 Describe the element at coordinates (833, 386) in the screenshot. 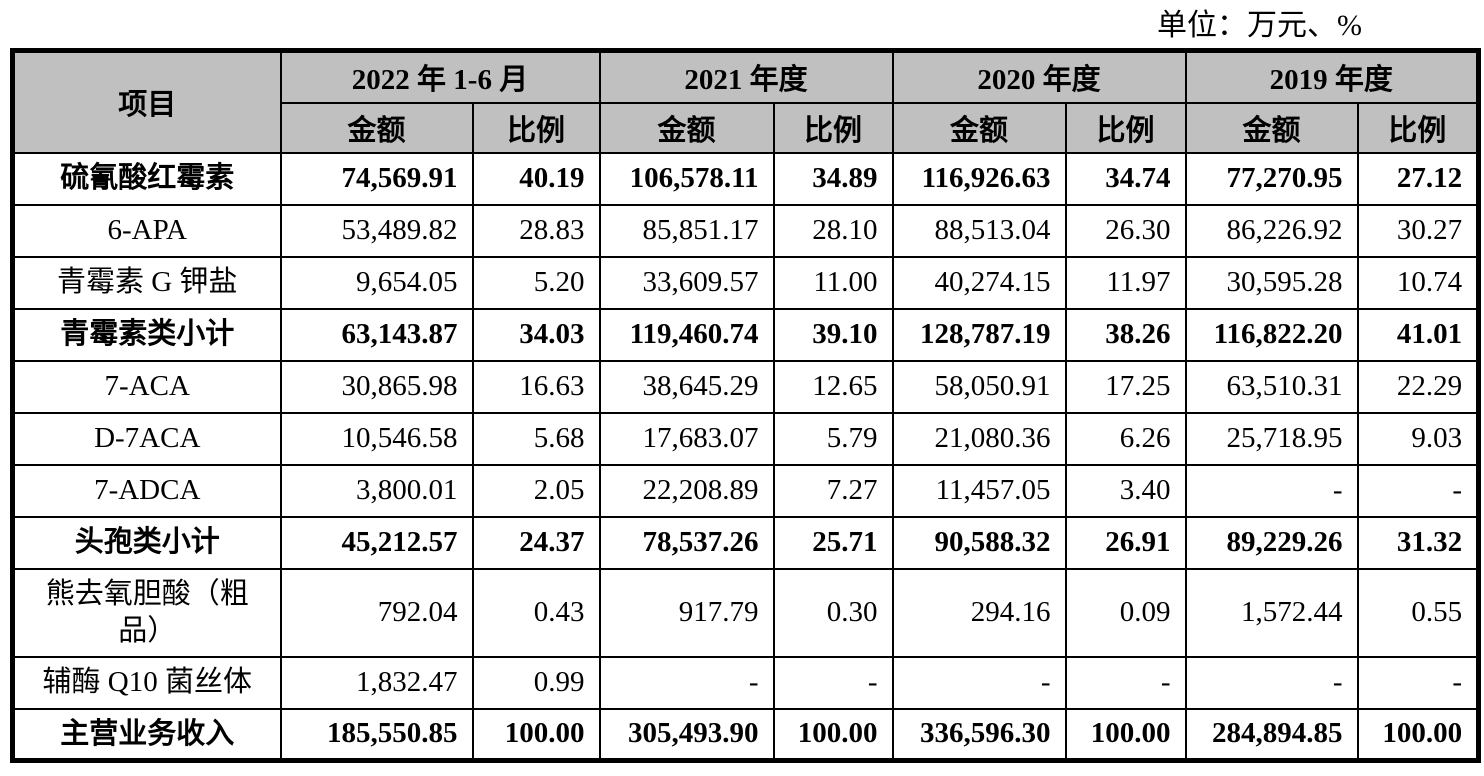

I see `ratio-cell: 12.65` at that location.